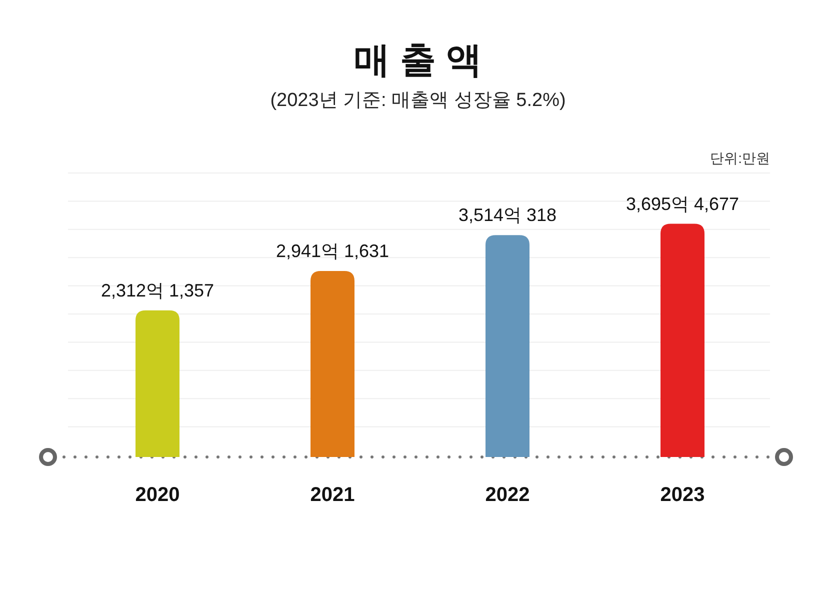 The height and width of the screenshot is (589, 836). What do you see at coordinates (507, 495) in the screenshot?
I see `x-tick-label: 2022` at bounding box center [507, 495].